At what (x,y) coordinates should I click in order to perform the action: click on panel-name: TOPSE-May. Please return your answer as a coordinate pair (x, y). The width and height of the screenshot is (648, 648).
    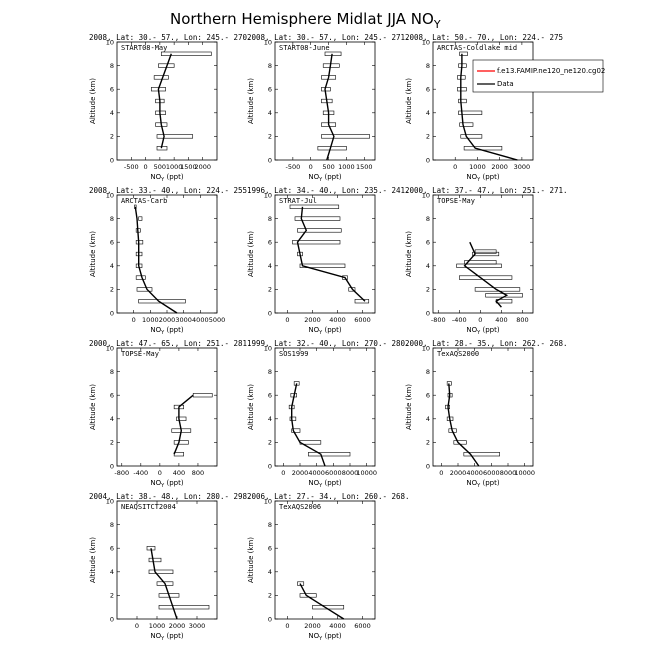
    Looking at the image, I should click on (140, 354).